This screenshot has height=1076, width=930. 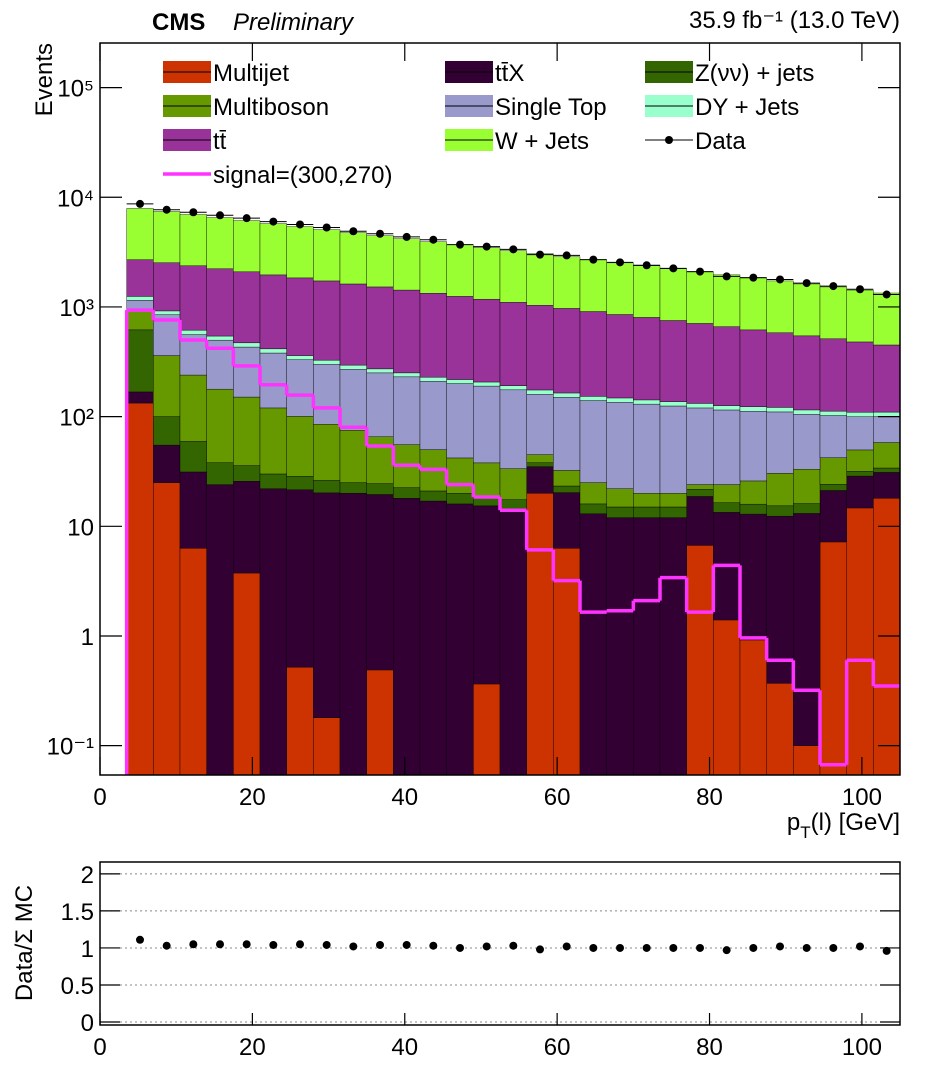 I want to click on chart-title: CMS, so click(x=178, y=22).